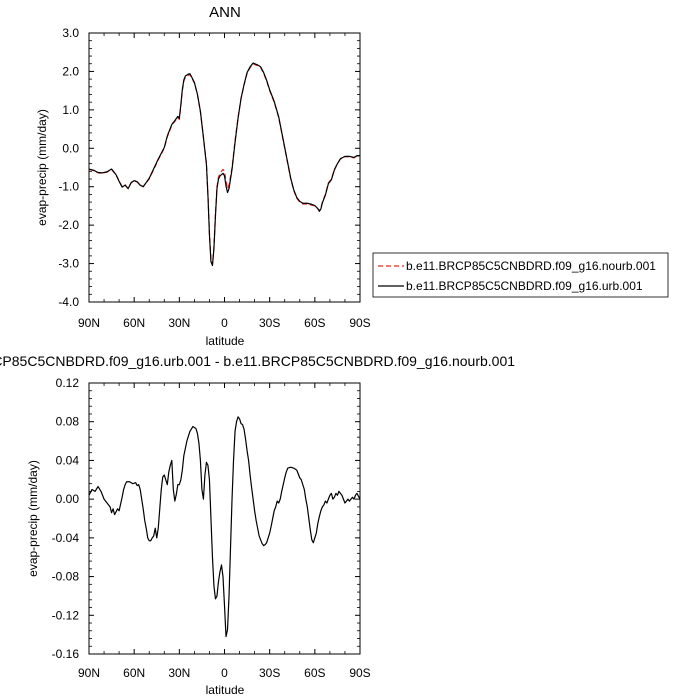 The width and height of the screenshot is (700, 700). I want to click on y-tick-label: -4.0, so click(68, 302).